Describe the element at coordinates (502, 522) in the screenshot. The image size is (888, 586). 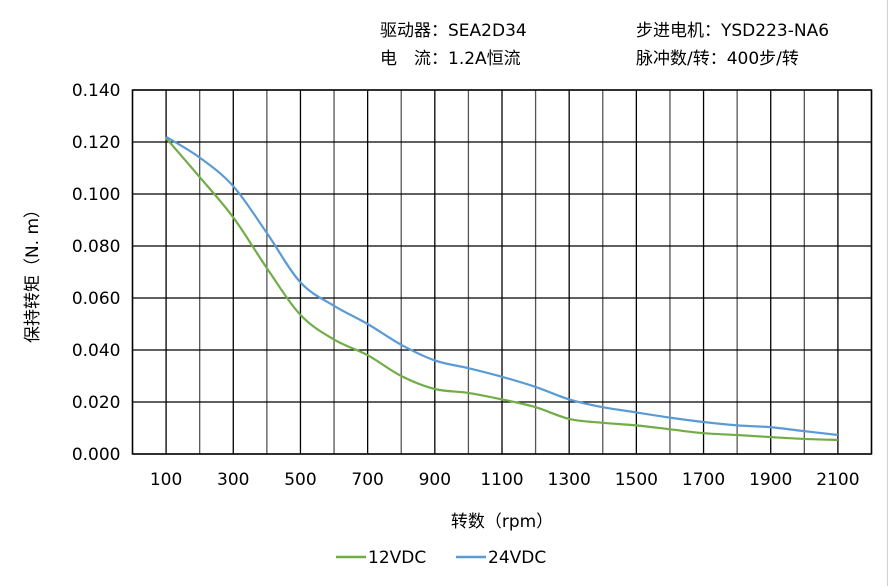
I see `x-axis-label: 转数（rpm）` at that location.